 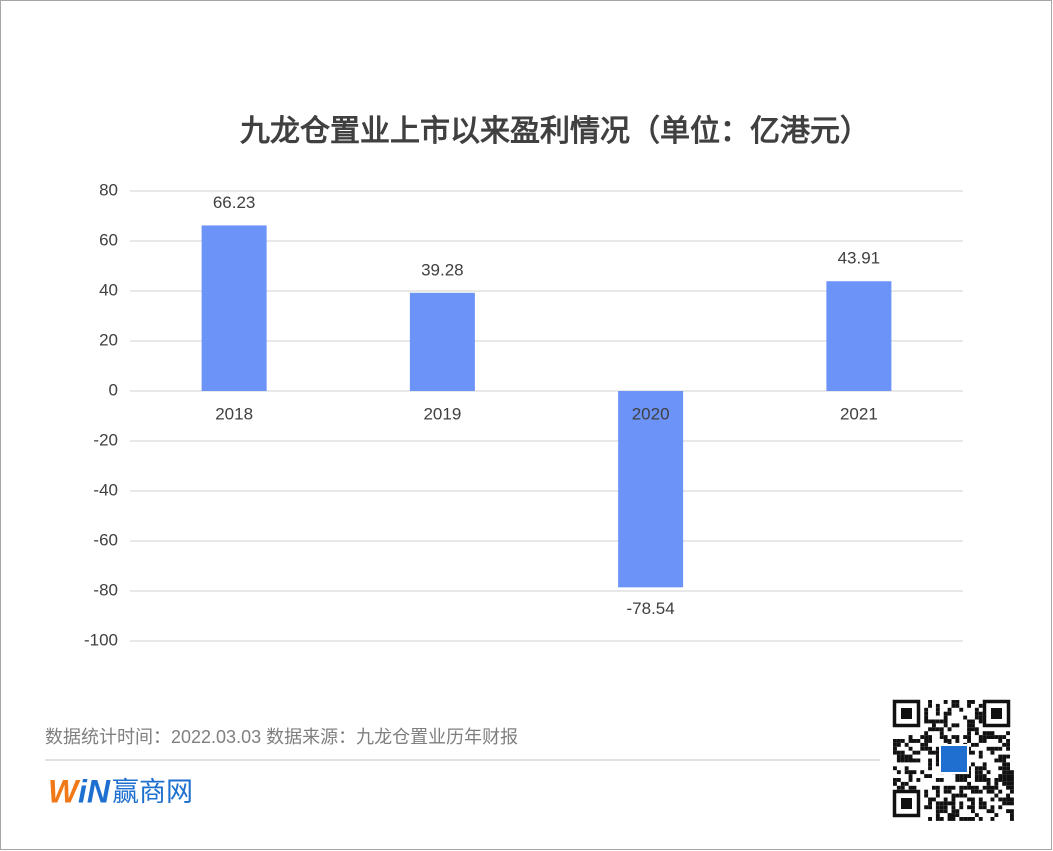 I want to click on y-tick-label: 0, so click(x=113, y=389).